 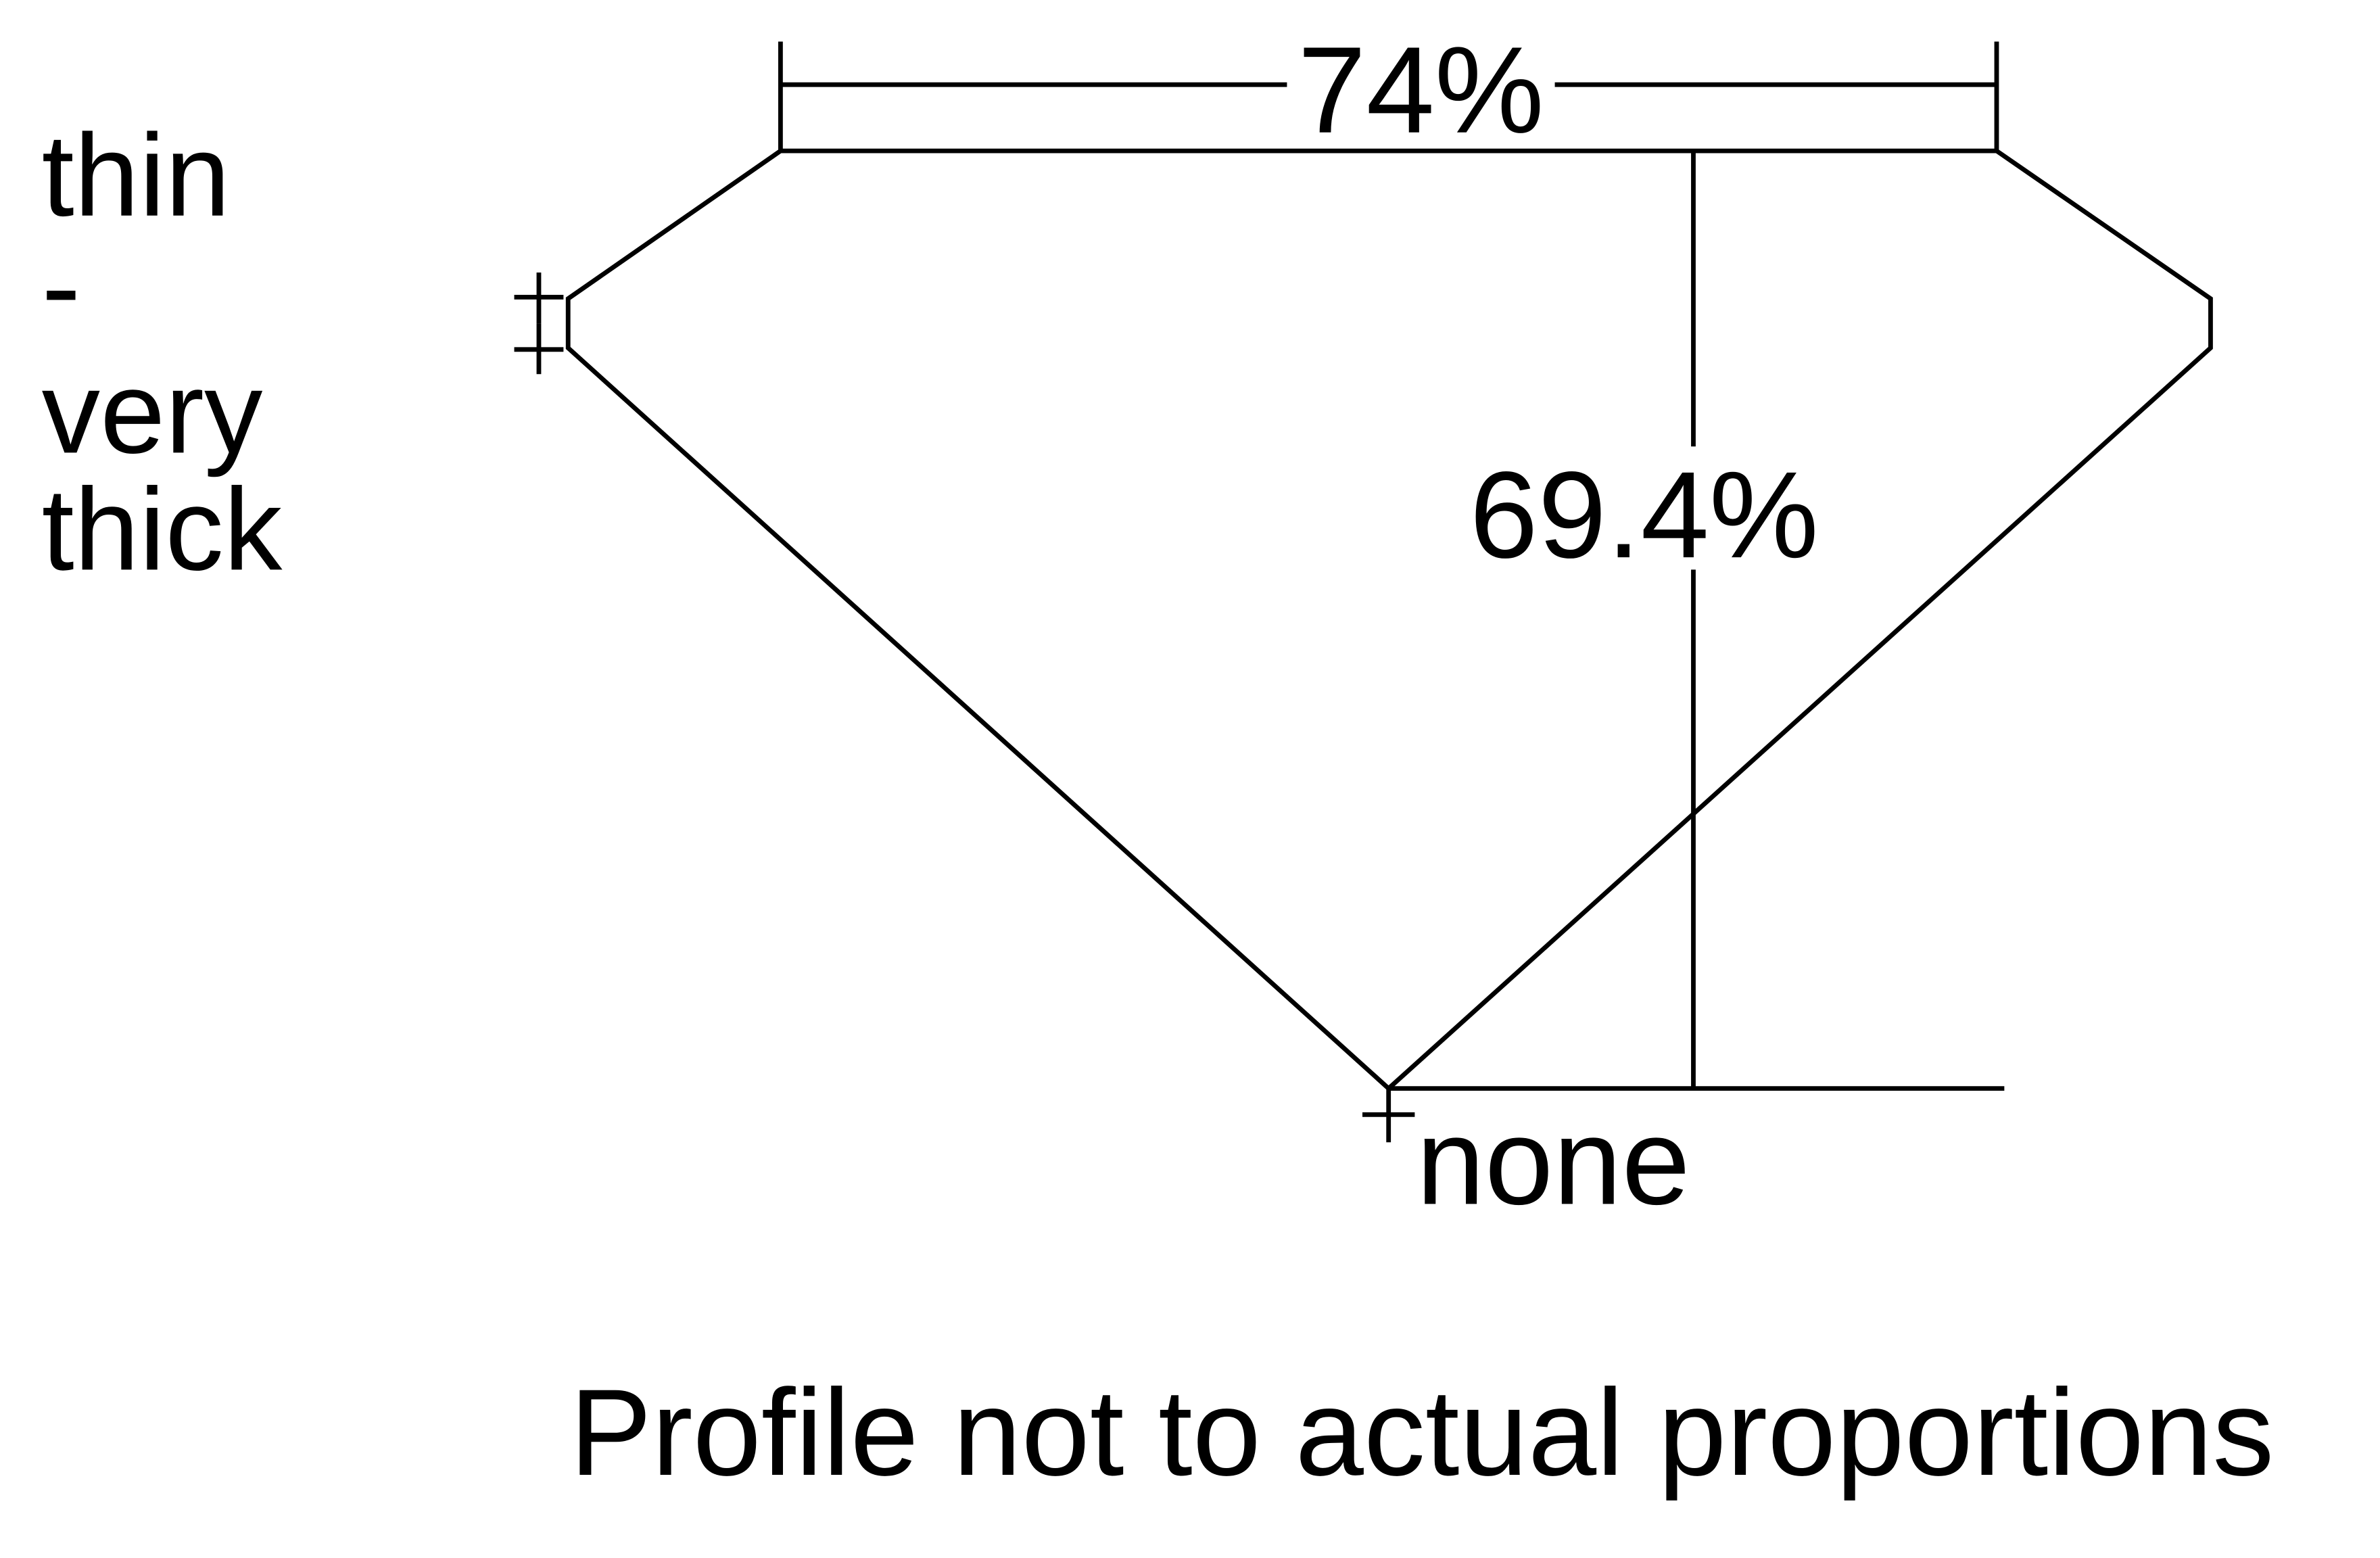 What do you see at coordinates (539, 349) in the screenshot?
I see `girdle-marker-bottom` at bounding box center [539, 349].